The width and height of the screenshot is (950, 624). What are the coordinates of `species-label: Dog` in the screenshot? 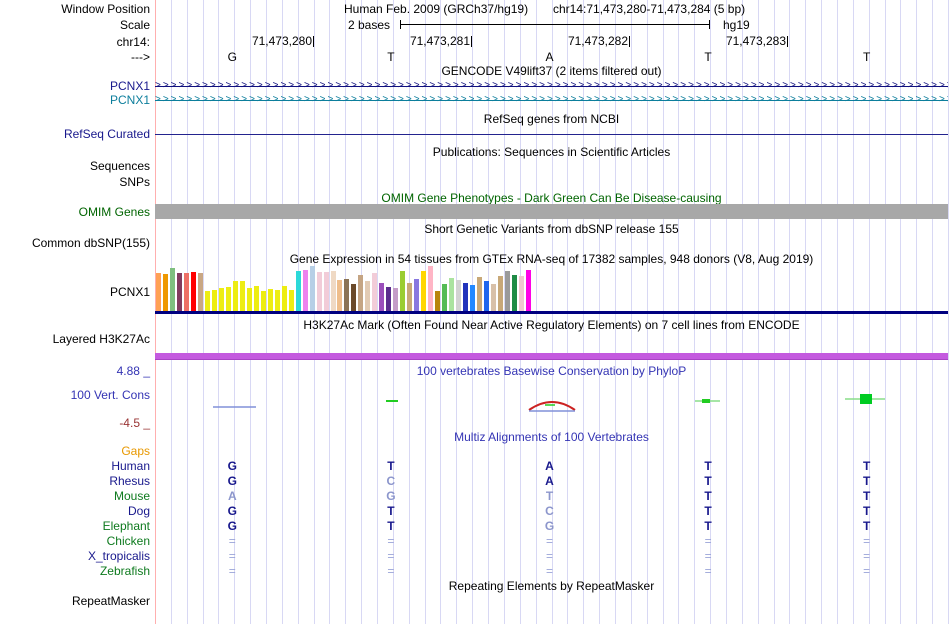 It's located at (138, 511).